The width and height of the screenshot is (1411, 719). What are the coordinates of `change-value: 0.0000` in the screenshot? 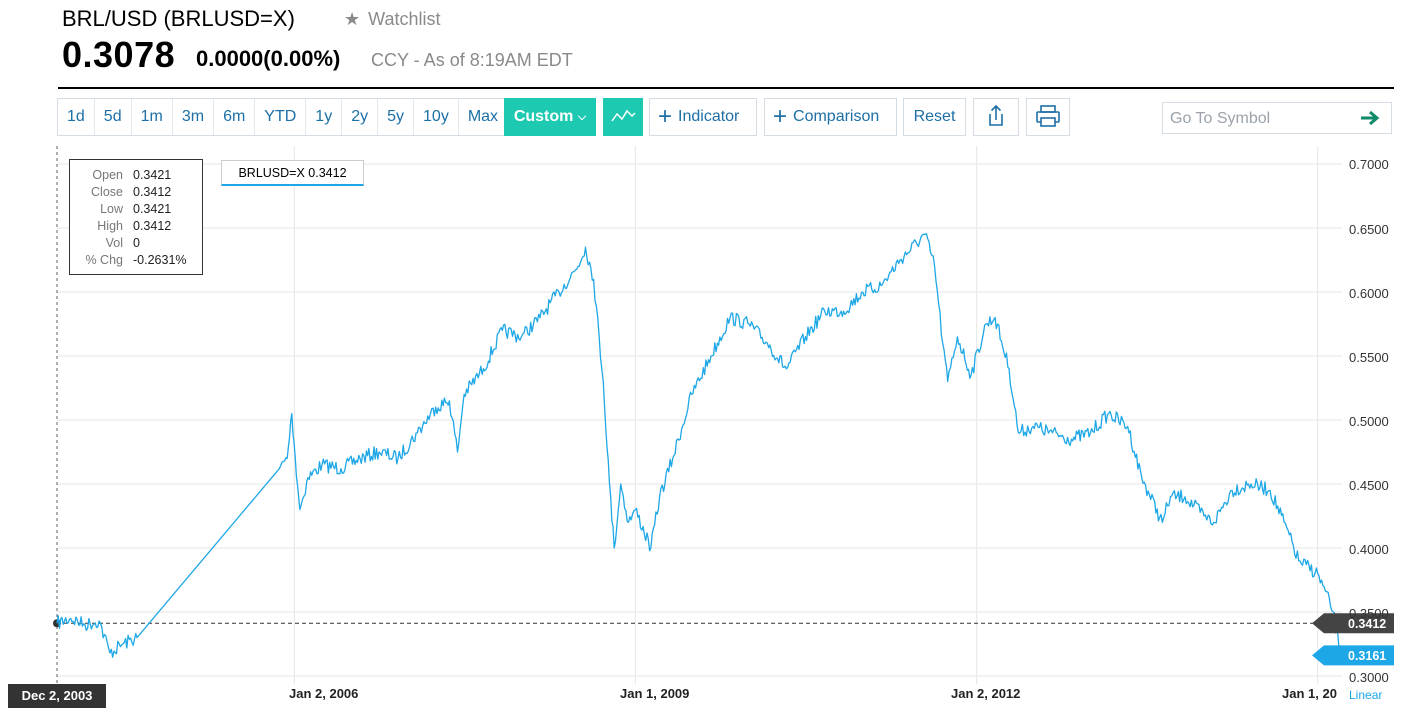 It's located at (230, 58).